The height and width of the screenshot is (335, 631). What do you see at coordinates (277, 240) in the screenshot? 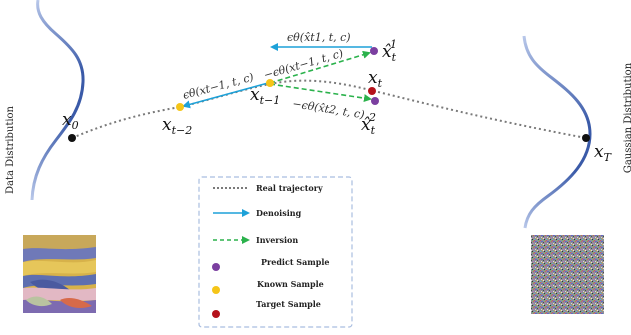
I see `legend-inversion-label: Inversion` at bounding box center [277, 240].